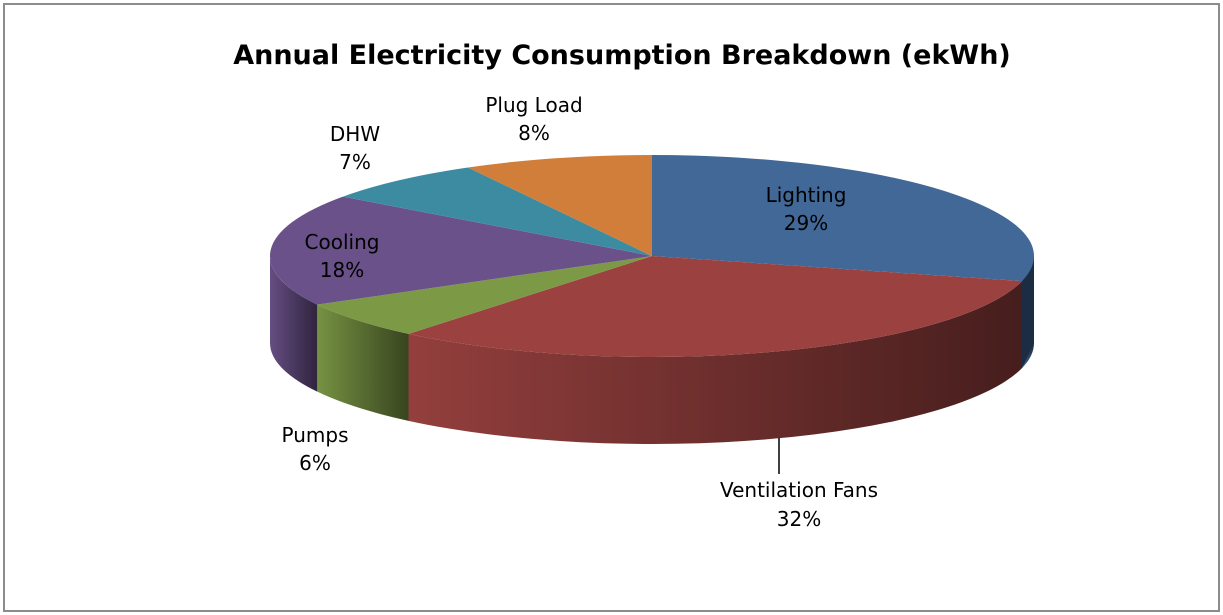  I want to click on pie-side-cooling, so click(294, 324).